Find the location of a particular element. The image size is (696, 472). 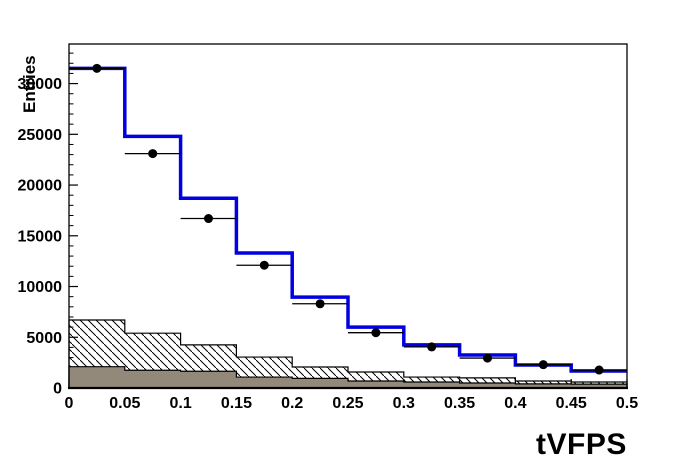

y-tick-label: 10000 is located at coordinates (40, 287).